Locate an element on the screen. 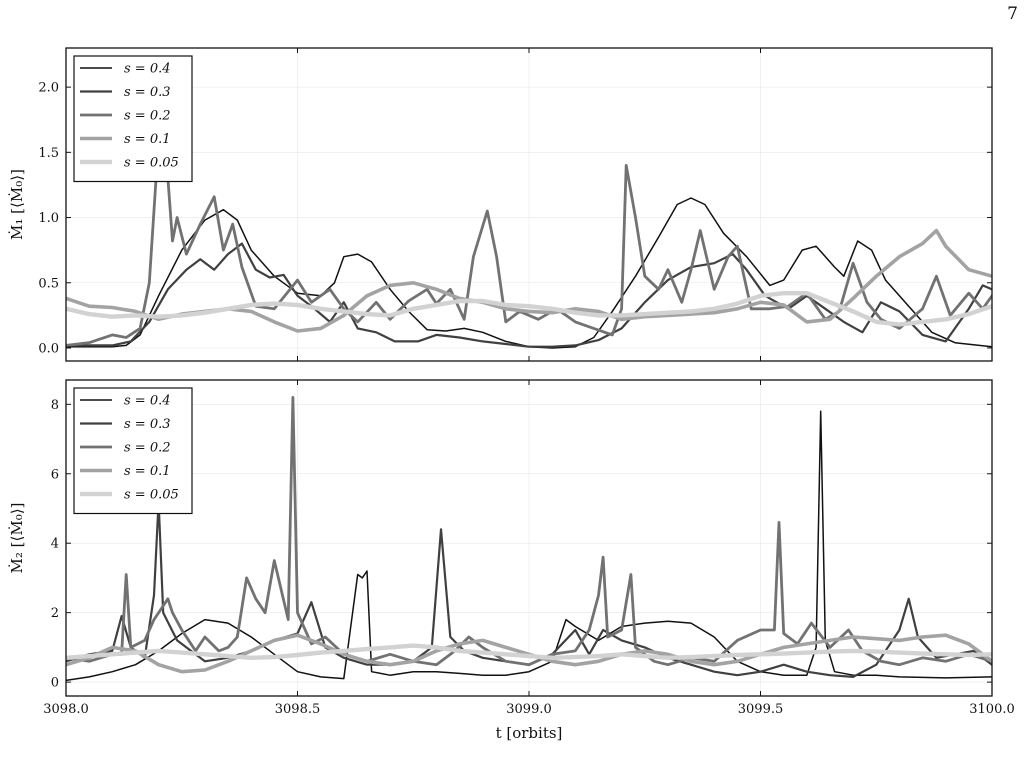 The image size is (1028, 769). y-tick-label: 2.0 is located at coordinates (48, 88).